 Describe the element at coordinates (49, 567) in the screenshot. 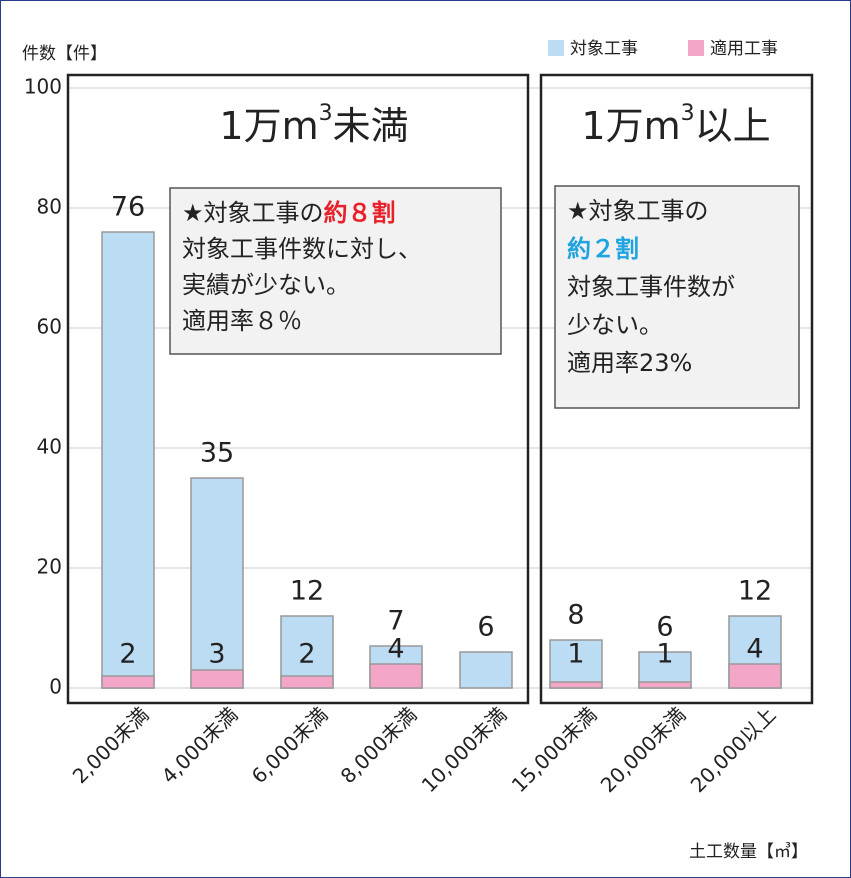

I see `y-tick-label: 20` at that location.